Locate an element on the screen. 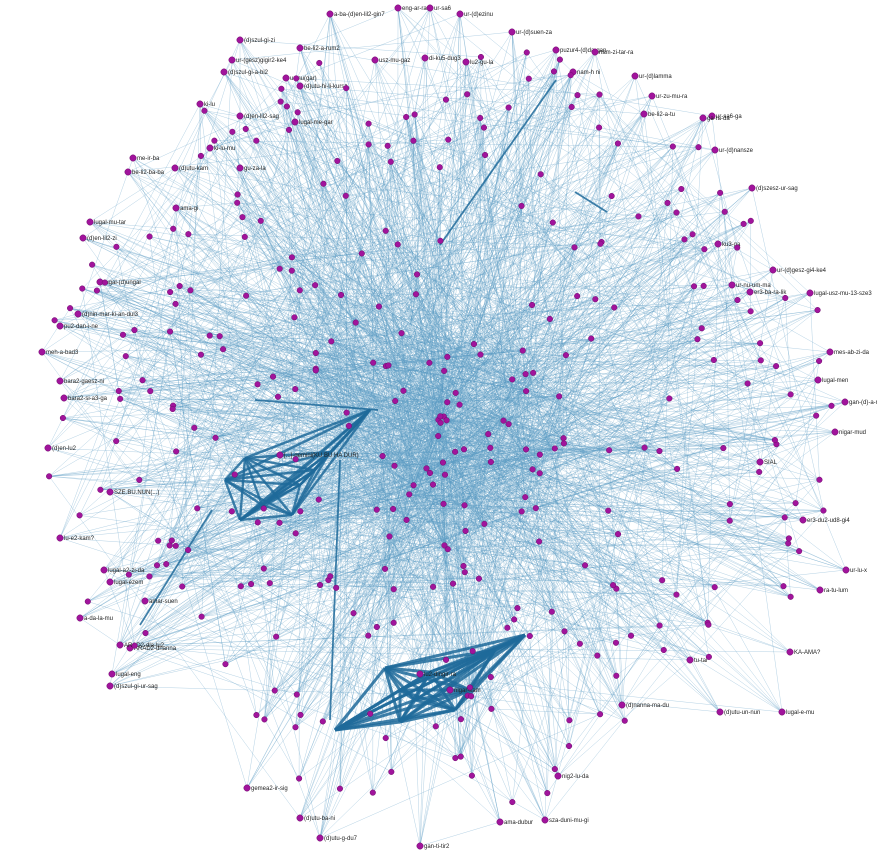  graph-node: (d)utu-un-nun is located at coordinates (738, 712).